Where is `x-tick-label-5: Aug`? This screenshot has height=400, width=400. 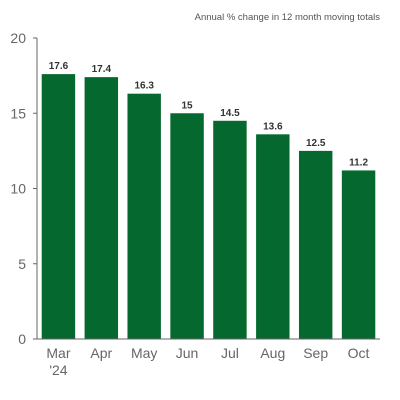
x-tick-label-5: Aug is located at coordinates (272, 353).